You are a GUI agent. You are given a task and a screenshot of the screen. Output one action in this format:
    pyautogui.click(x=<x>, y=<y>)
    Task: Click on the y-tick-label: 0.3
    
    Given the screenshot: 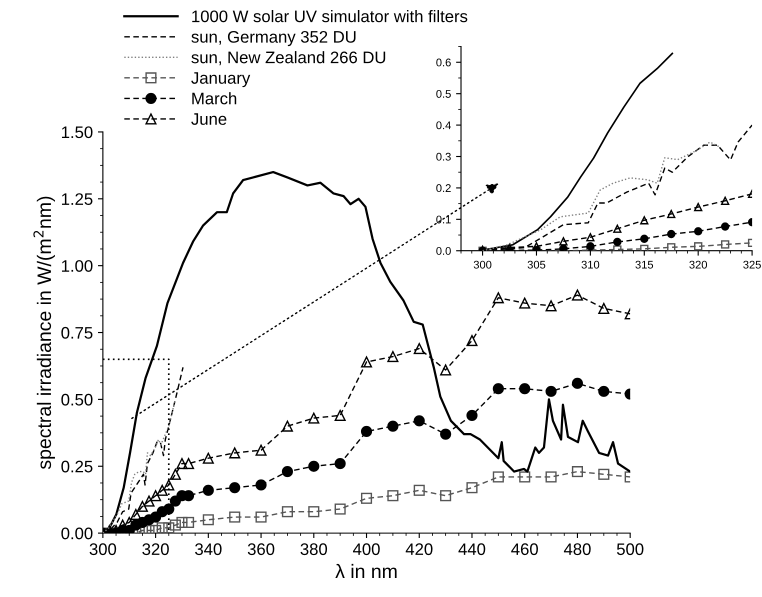 What is the action you would take?
    pyautogui.click(x=443, y=156)
    